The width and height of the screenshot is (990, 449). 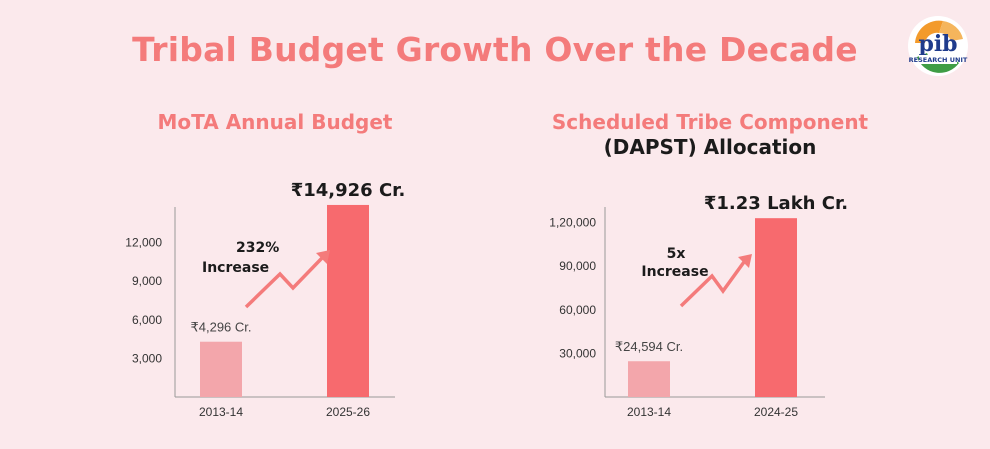 What do you see at coordinates (577, 310) in the screenshot?
I see `chart-2-ytick-label: 60,000` at bounding box center [577, 310].